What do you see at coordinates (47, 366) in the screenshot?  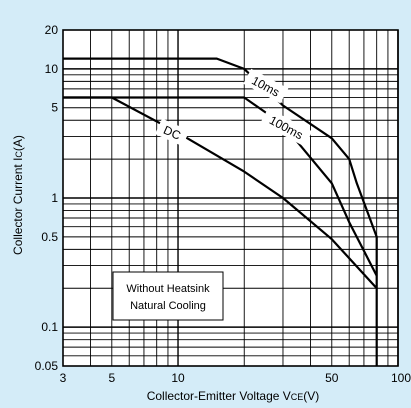 I see `y-tick-label: 0.05` at bounding box center [47, 366].